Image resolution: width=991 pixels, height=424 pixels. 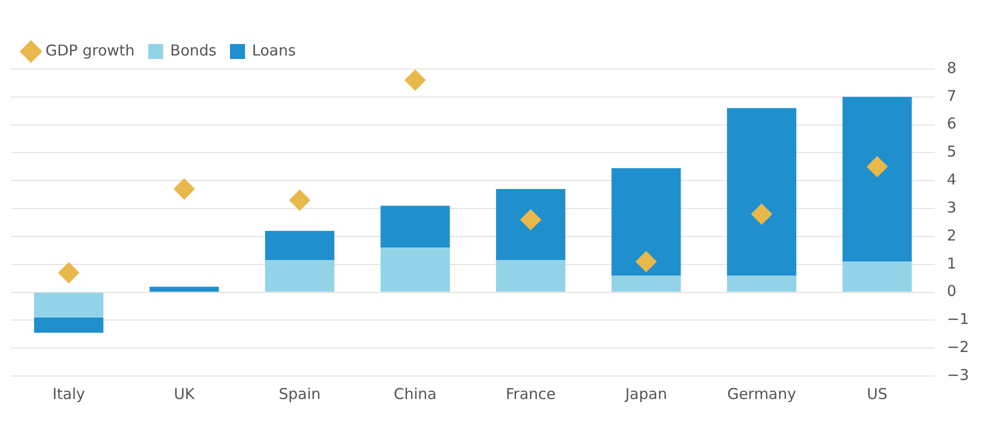 I want to click on x-tick-label: UK, so click(x=185, y=393).